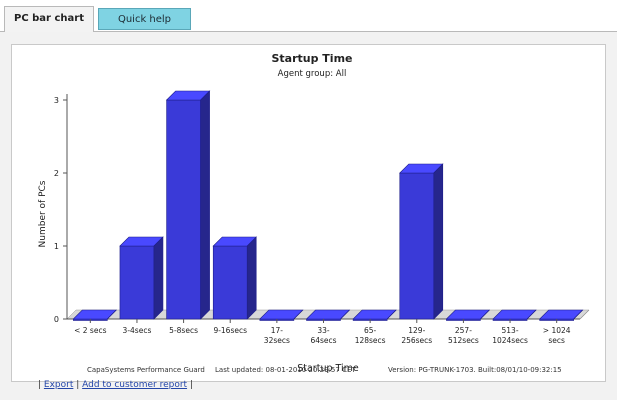  What do you see at coordinates (584, 314) in the screenshot?
I see `floor-edge` at bounding box center [584, 314].